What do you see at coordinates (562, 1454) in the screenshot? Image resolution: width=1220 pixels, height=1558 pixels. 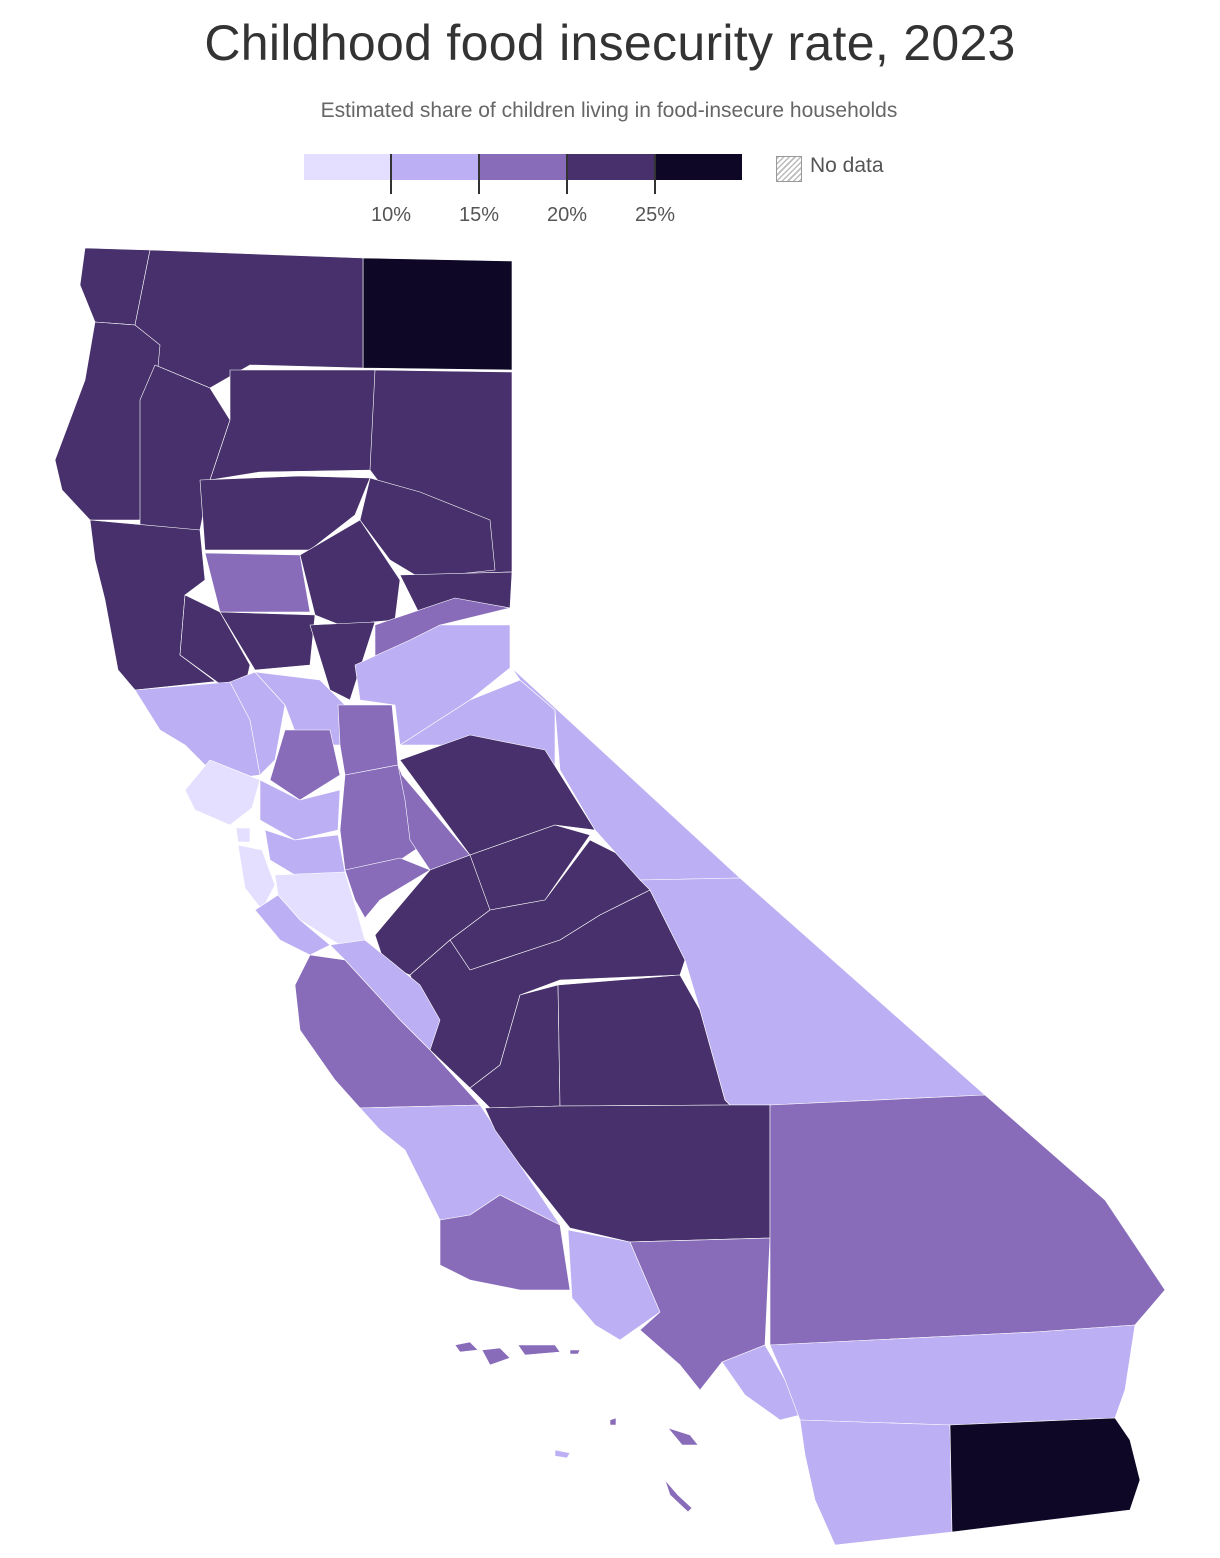 I see `island-san-nicolas` at bounding box center [562, 1454].